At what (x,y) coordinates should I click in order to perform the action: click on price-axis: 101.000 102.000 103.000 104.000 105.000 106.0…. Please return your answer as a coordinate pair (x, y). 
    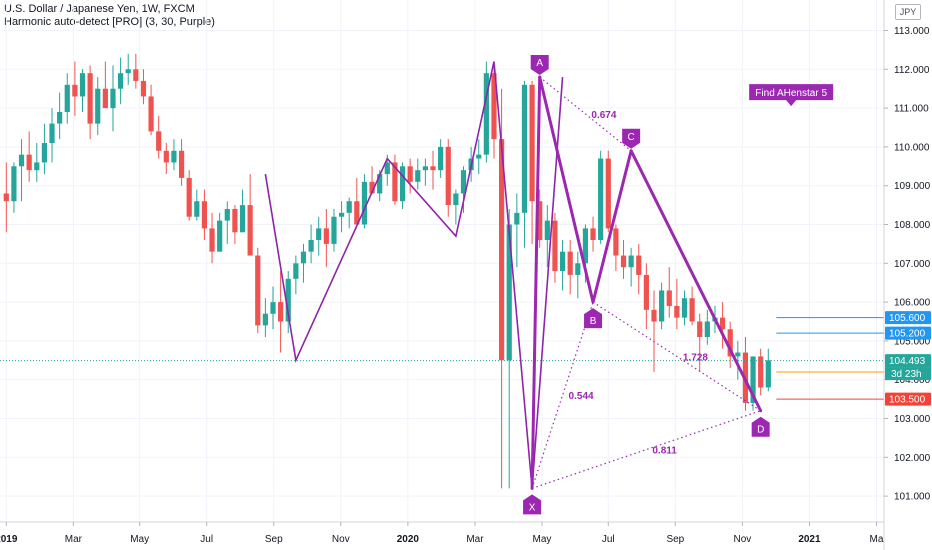
    Looking at the image, I should click on (907, 275).